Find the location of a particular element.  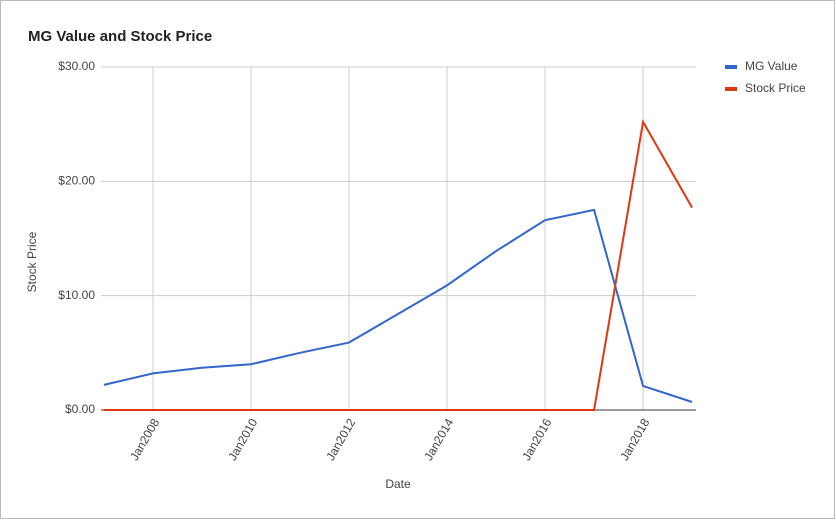

y-tick-label: $10.00 is located at coordinates (76, 295).